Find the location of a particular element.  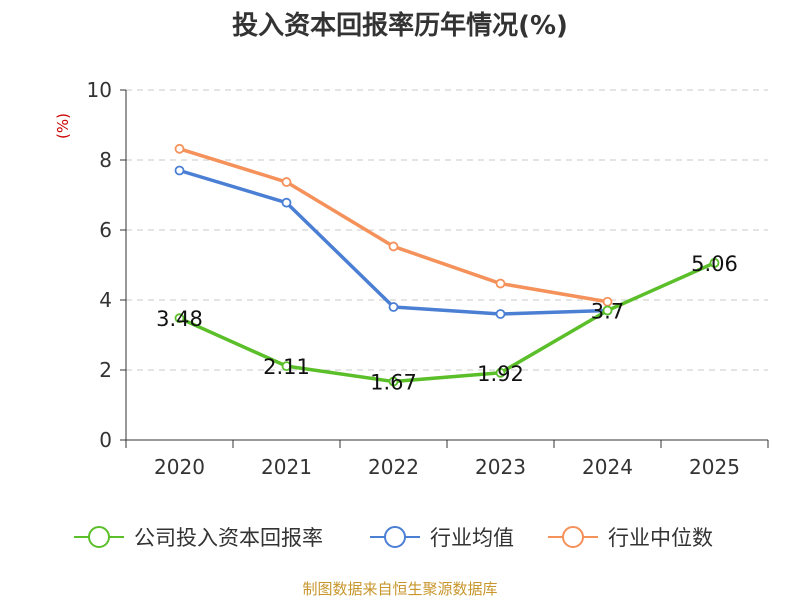

chart-title: 投入资本回报率历年情况(%) is located at coordinates (400, 25).